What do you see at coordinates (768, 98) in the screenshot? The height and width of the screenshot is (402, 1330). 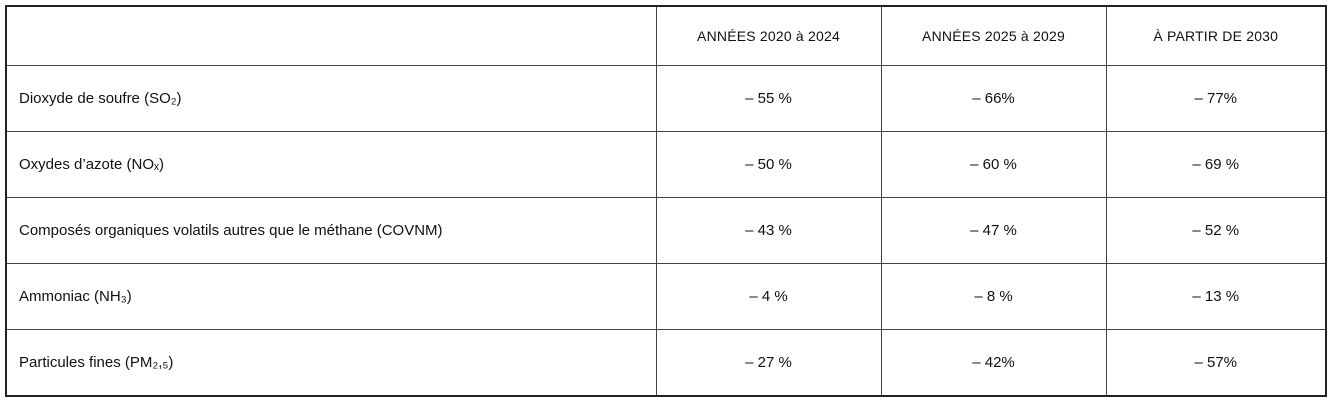 I see `reduction-cell: – 55 %` at bounding box center [768, 98].